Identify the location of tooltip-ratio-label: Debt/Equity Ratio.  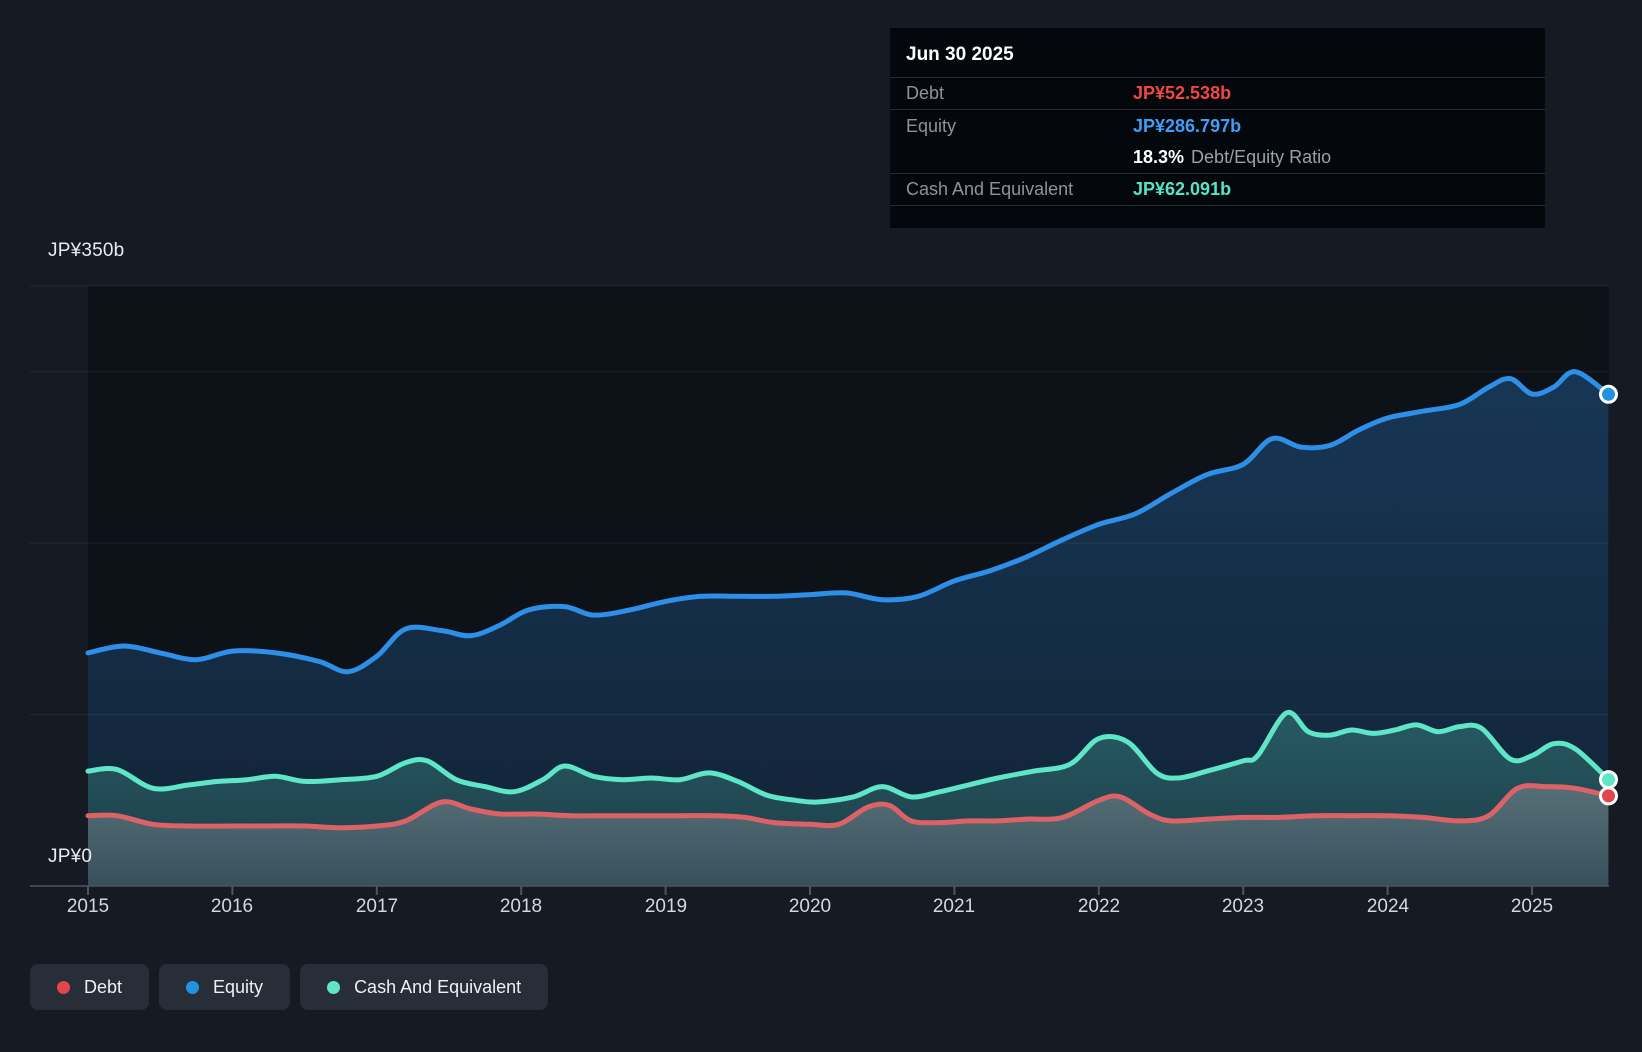
(1261, 157).